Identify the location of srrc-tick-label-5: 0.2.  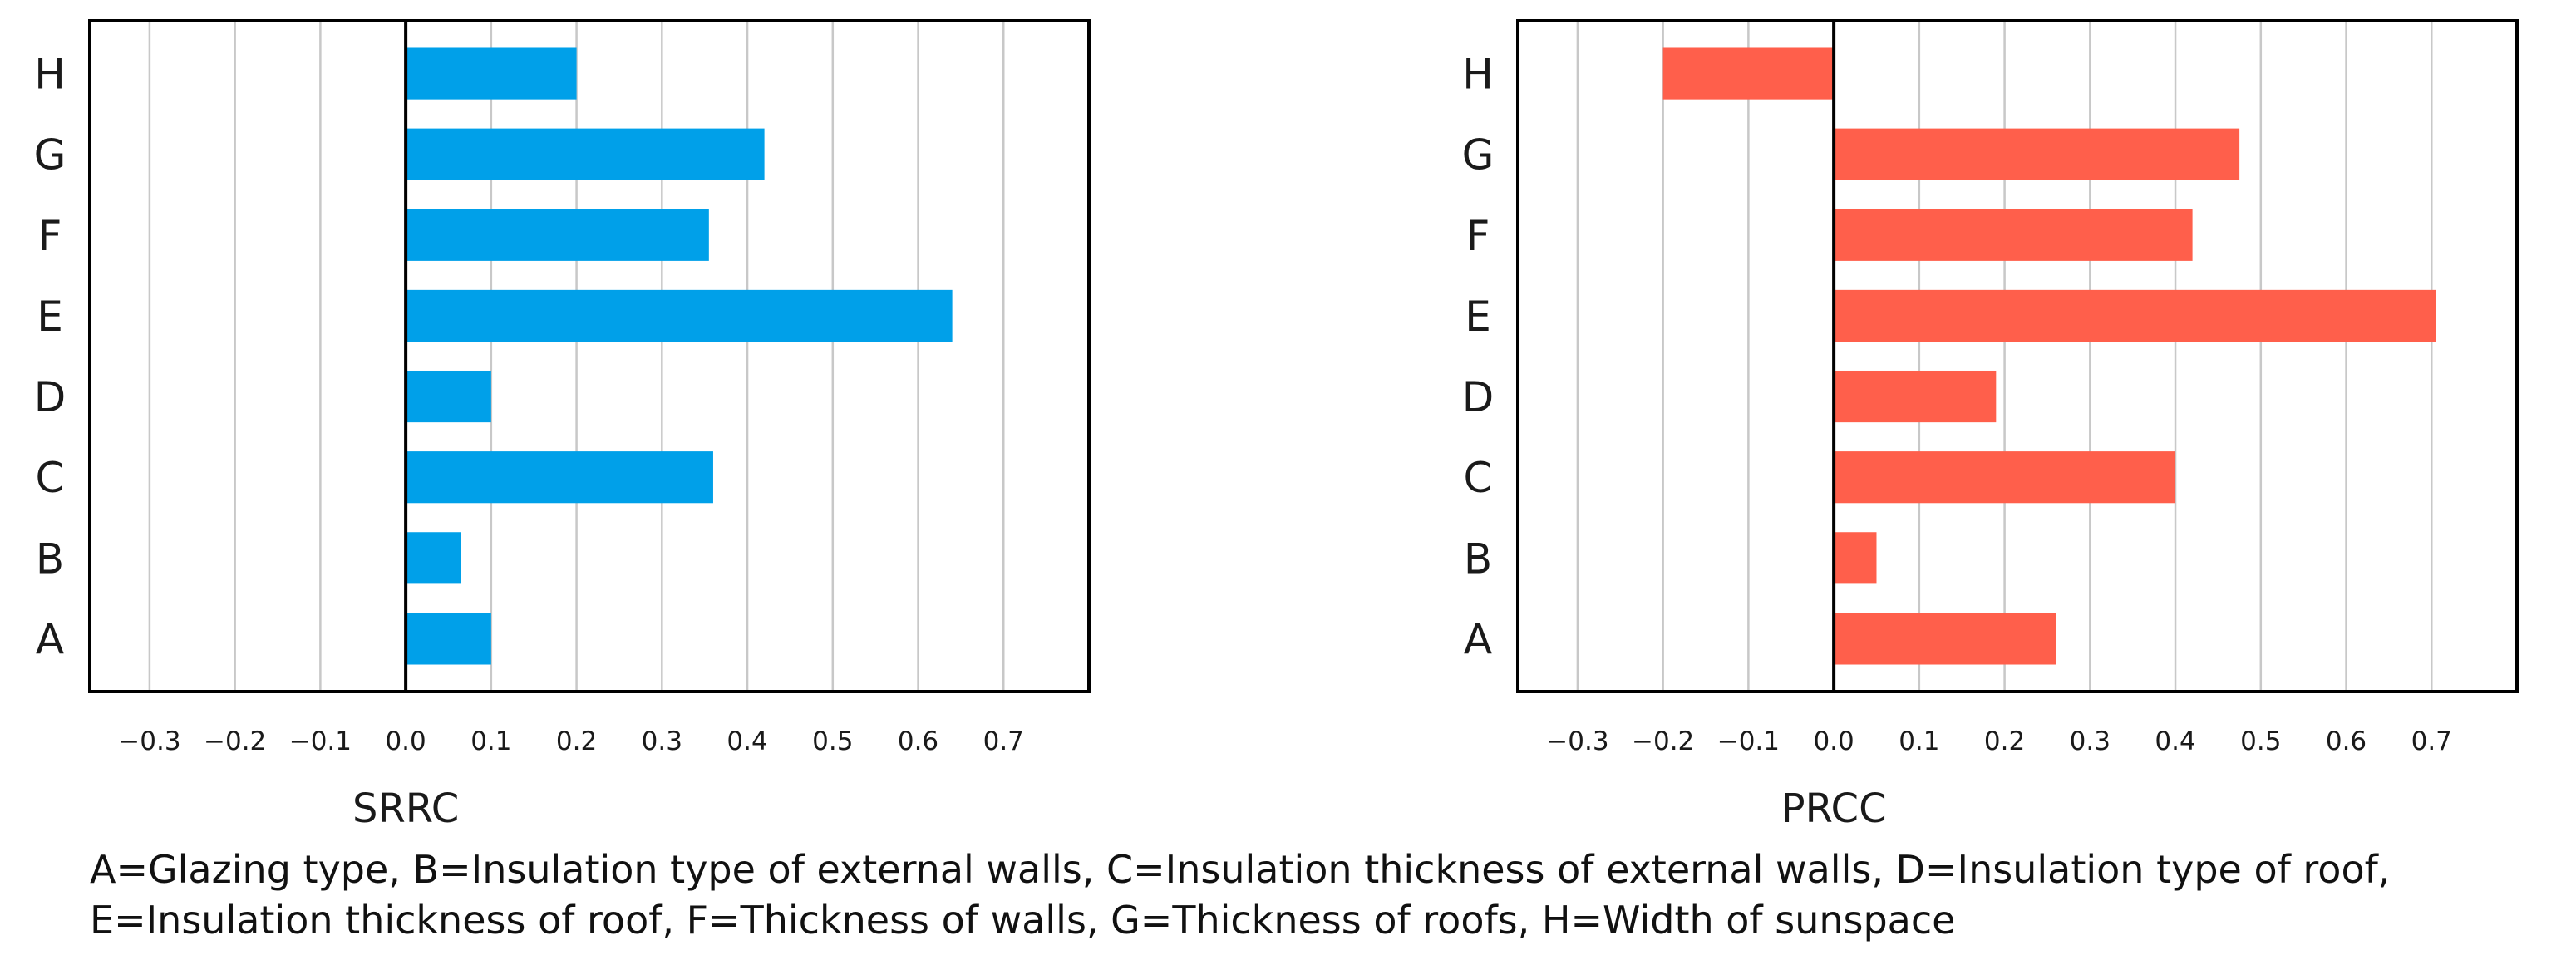
(576, 741).